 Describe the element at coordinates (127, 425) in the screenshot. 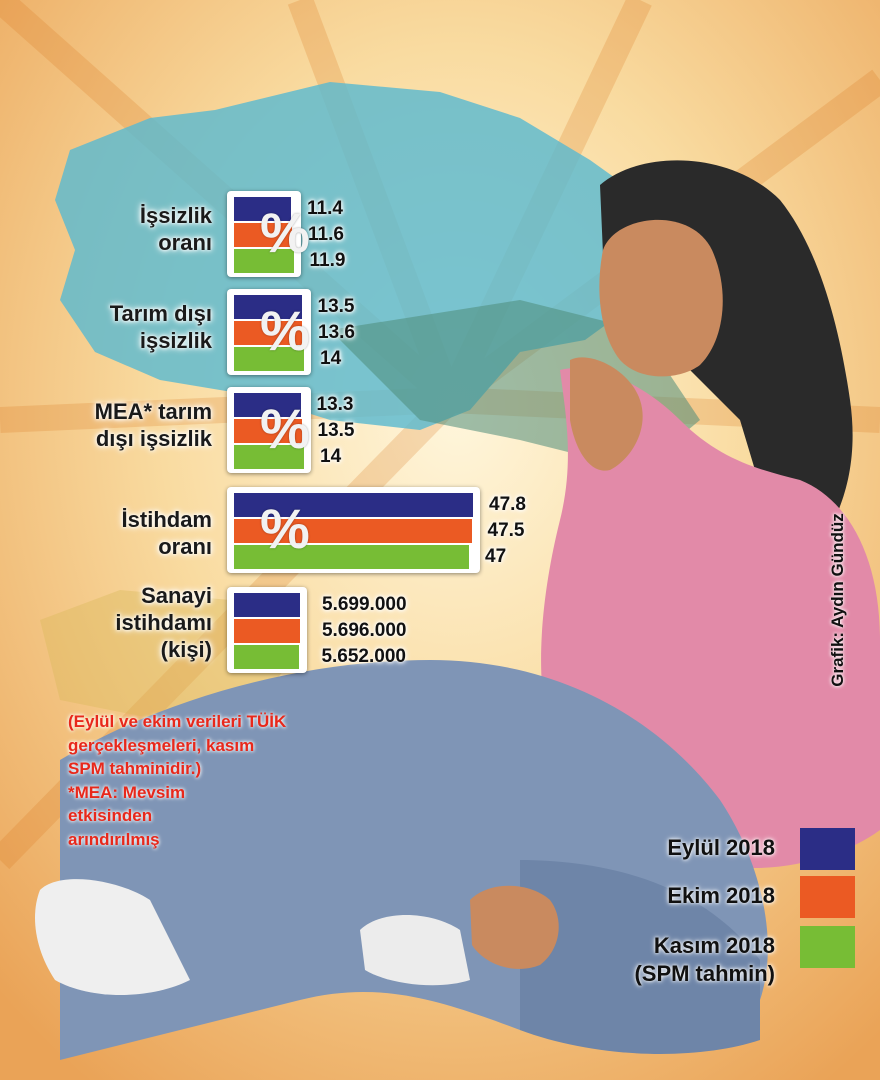

I see `group-label: MEA* tarım dışı işsizlik` at that location.